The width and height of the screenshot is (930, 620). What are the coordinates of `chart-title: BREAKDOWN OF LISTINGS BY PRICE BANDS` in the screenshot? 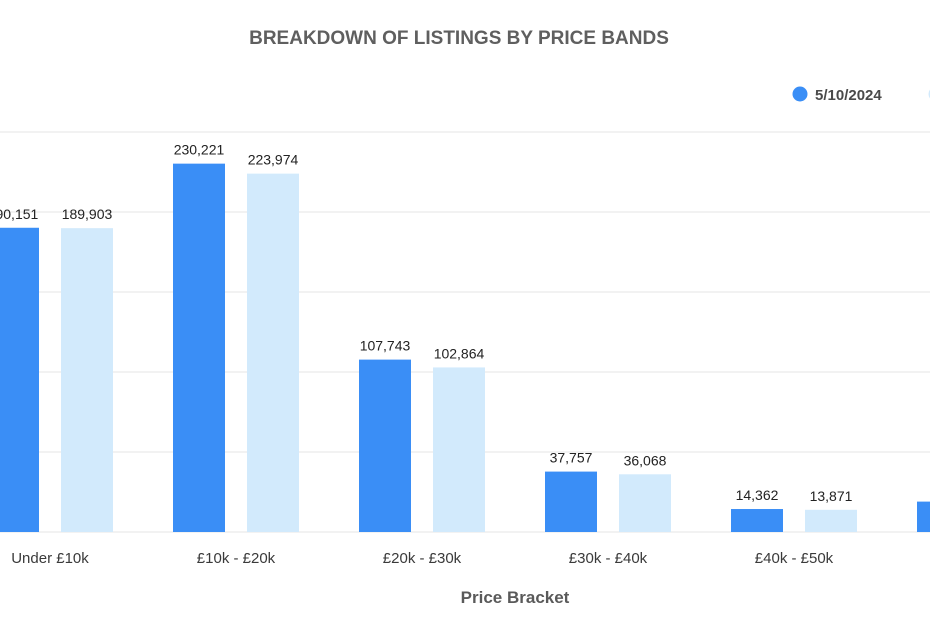 It's located at (459, 38).